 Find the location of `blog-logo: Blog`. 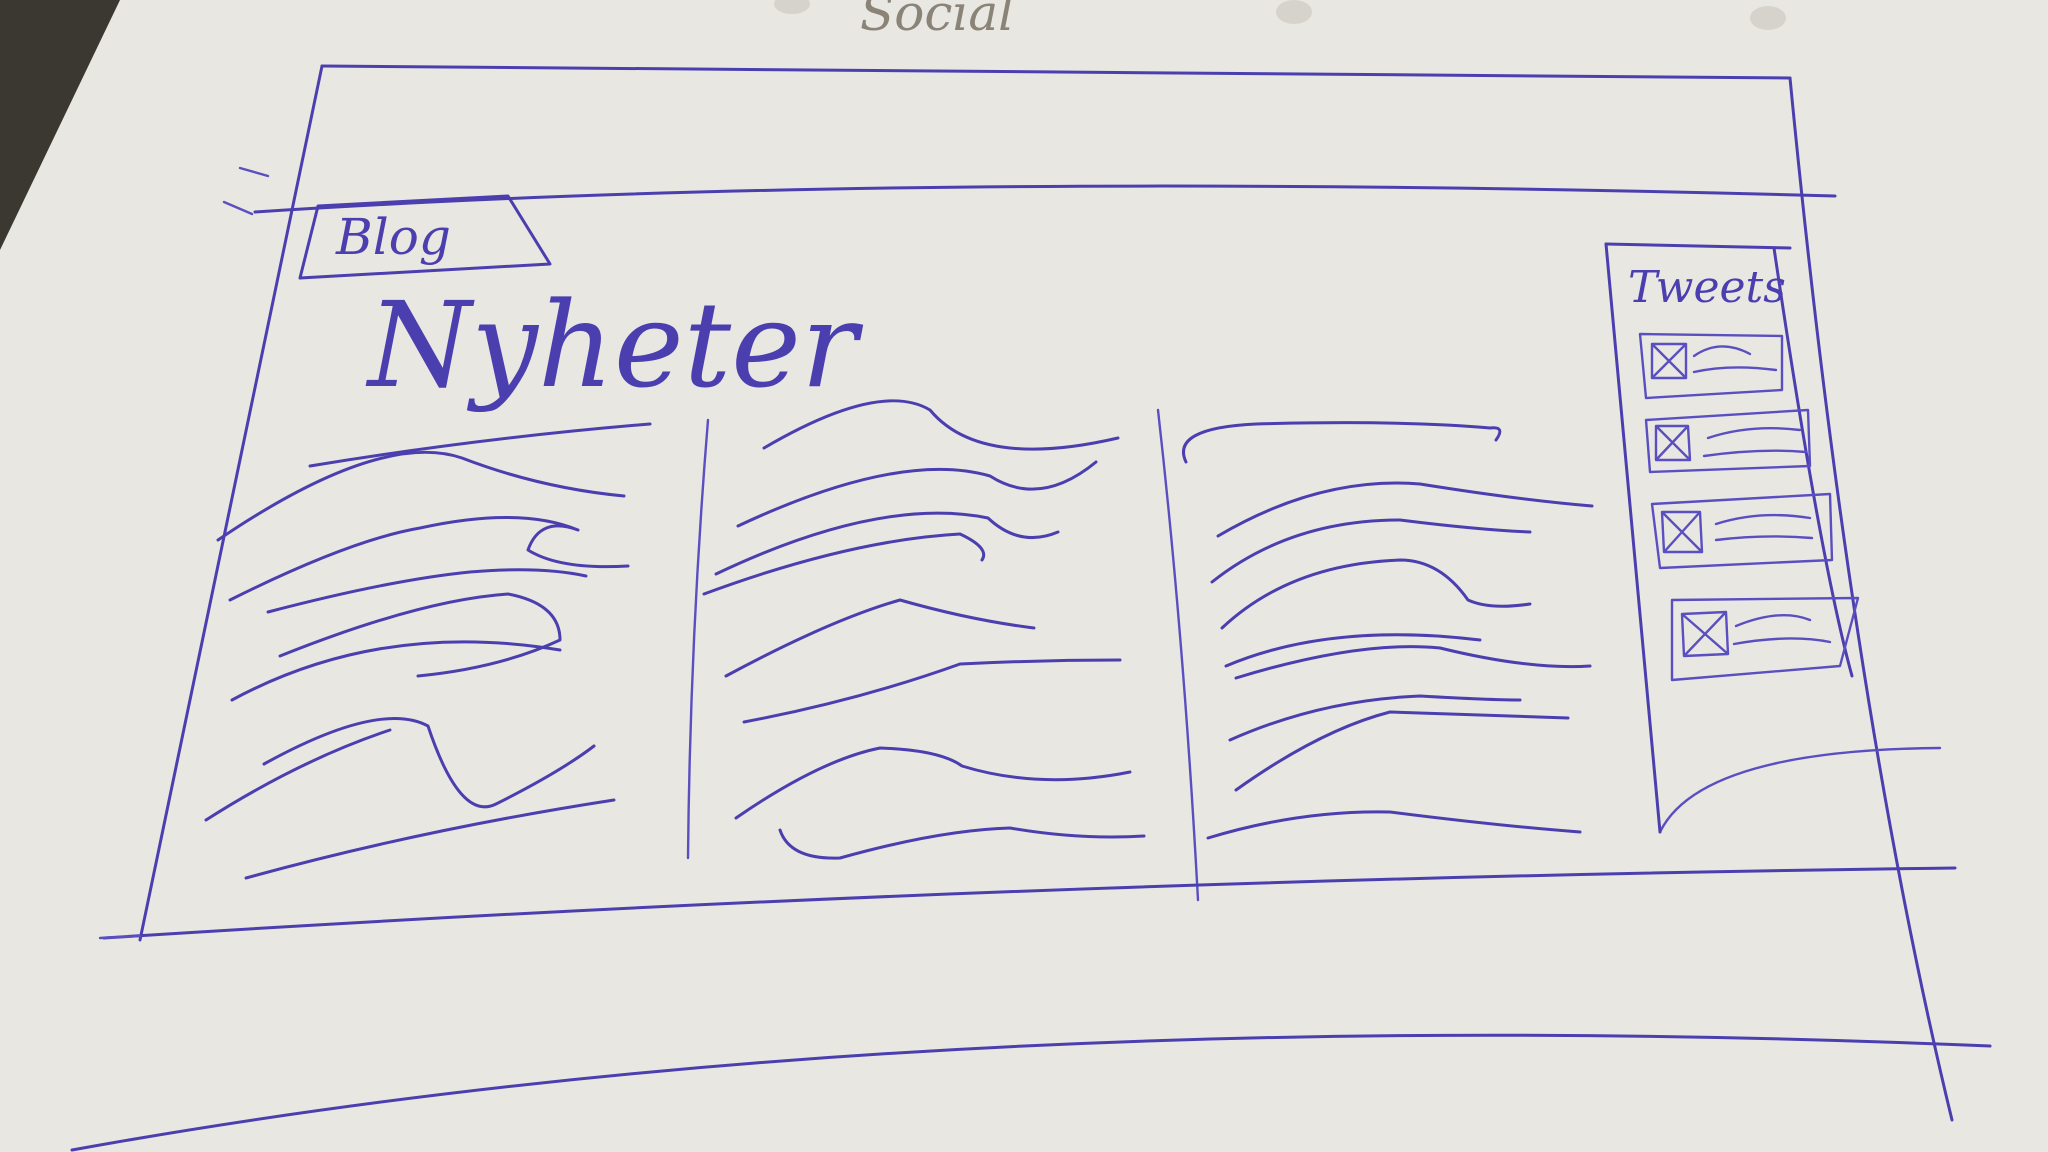

blog-logo: Blog is located at coordinates (425, 237).